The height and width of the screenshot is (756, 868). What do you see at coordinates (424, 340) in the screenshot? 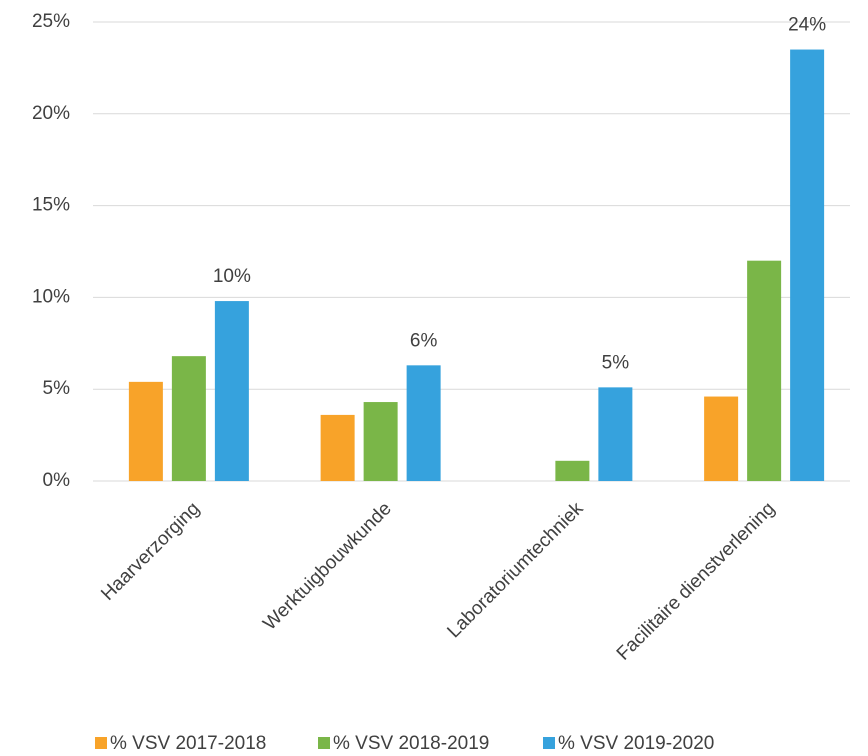
I see `data-label: 6%` at bounding box center [424, 340].